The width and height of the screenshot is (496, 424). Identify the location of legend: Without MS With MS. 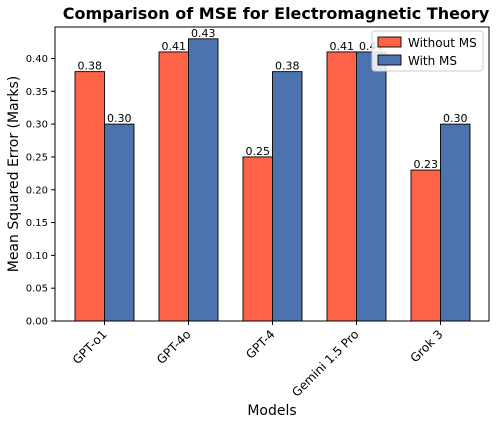
(427, 51).